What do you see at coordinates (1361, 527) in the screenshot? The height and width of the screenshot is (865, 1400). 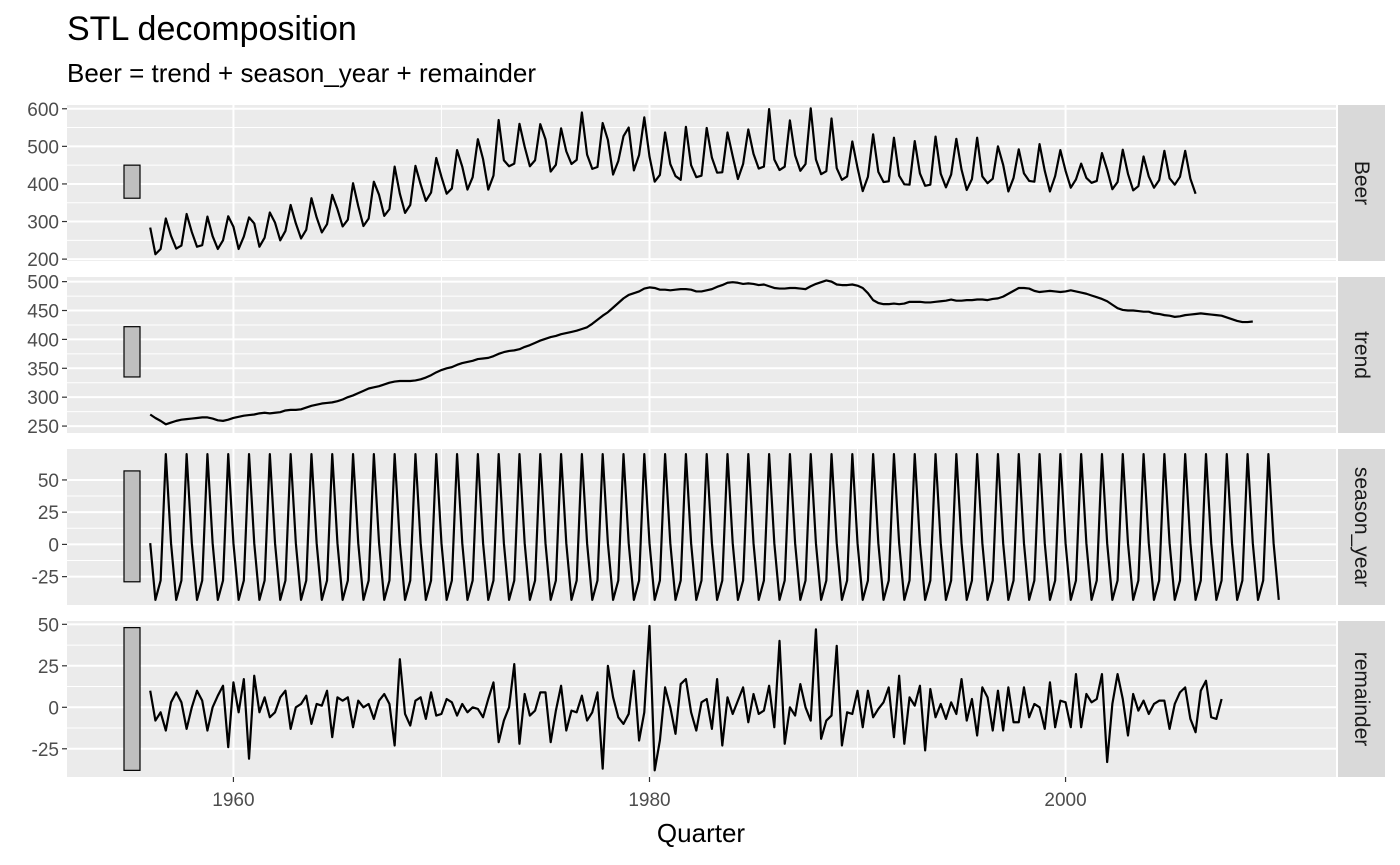 I see `facet-strip-label: season_year` at bounding box center [1361, 527].